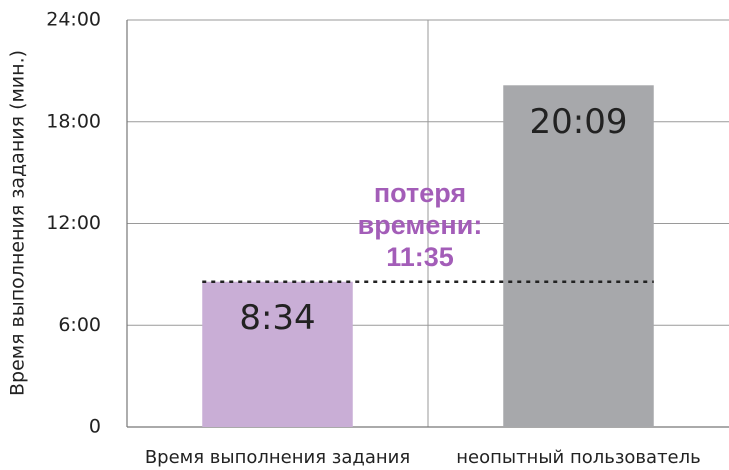  Describe the element at coordinates (277, 457) in the screenshot. I see `x-tick-label: Время выполнения задания` at that location.